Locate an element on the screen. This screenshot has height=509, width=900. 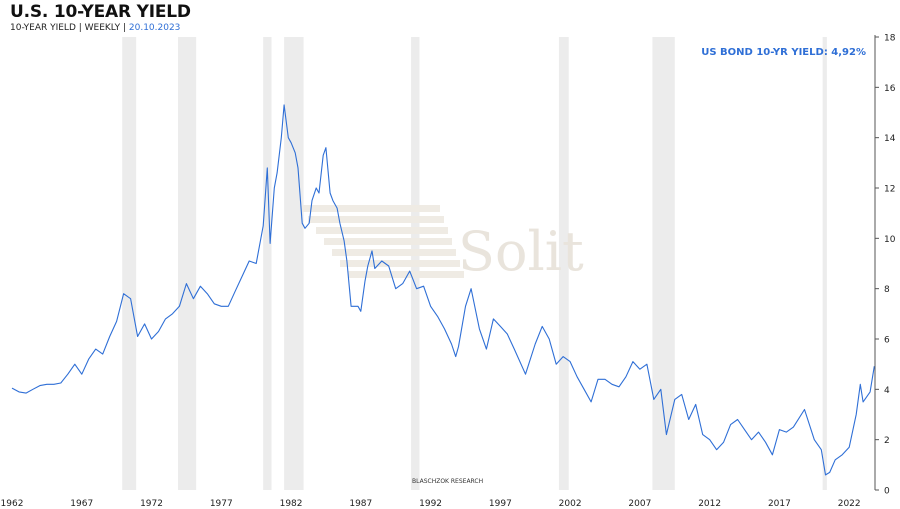
x-tick-label: 1977 is located at coordinates (221, 504).